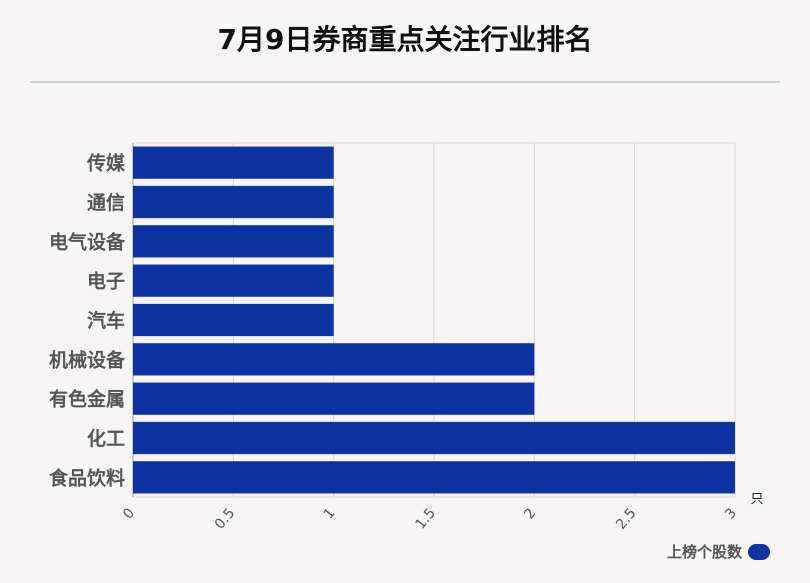  Describe the element at coordinates (405, 82) in the screenshot. I see `title-divider` at that location.